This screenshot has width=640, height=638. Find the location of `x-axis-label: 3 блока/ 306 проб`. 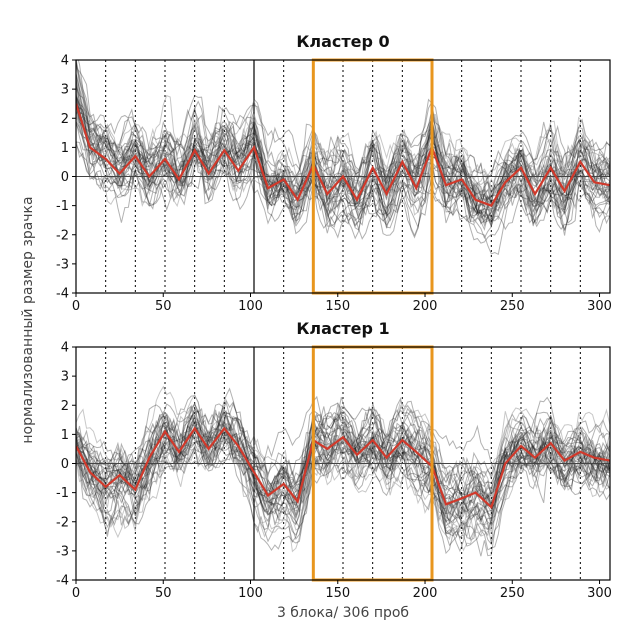

x-axis-label: 3 блока/ 306 проб is located at coordinates (343, 613).